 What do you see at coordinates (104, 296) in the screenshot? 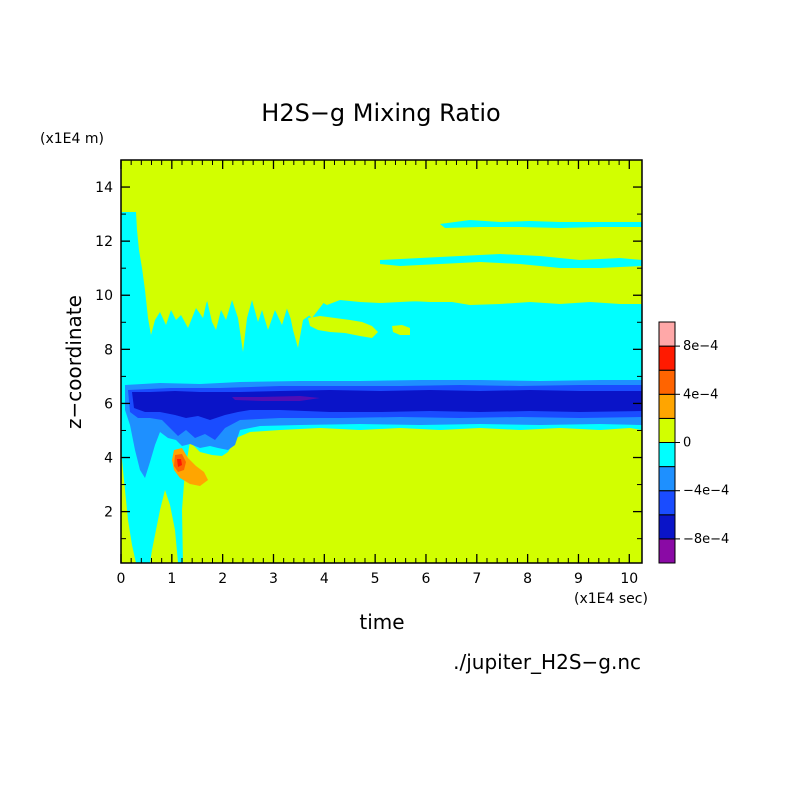
I see `y-tick-label: 10` at bounding box center [104, 296].